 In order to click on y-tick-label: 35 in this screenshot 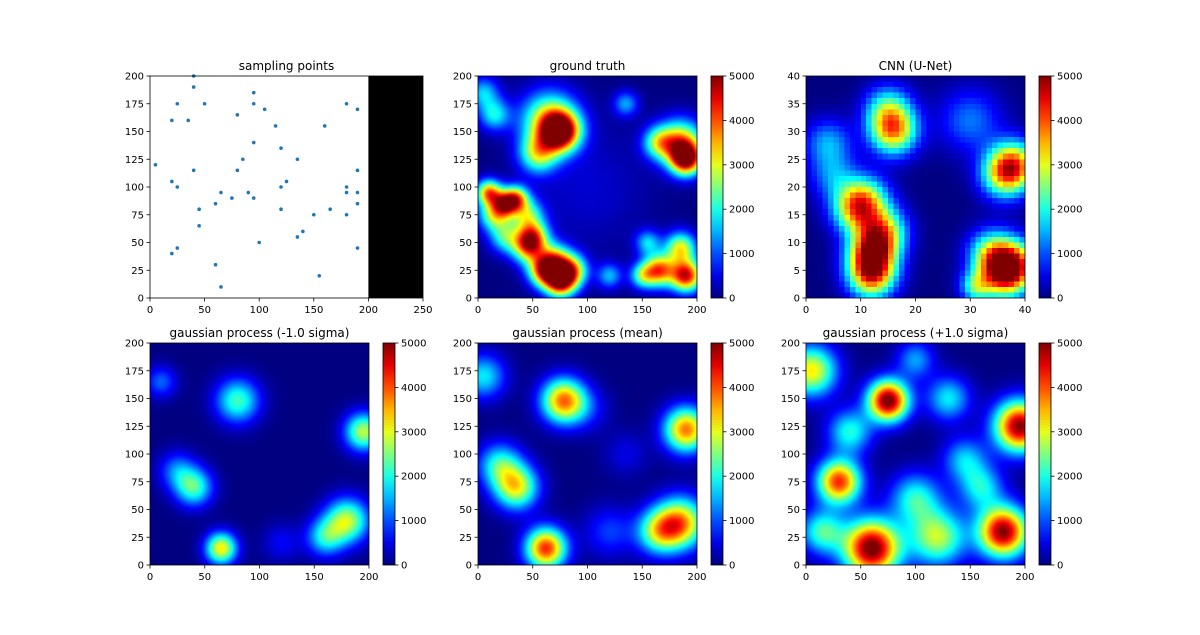, I will do `click(793, 104)`.